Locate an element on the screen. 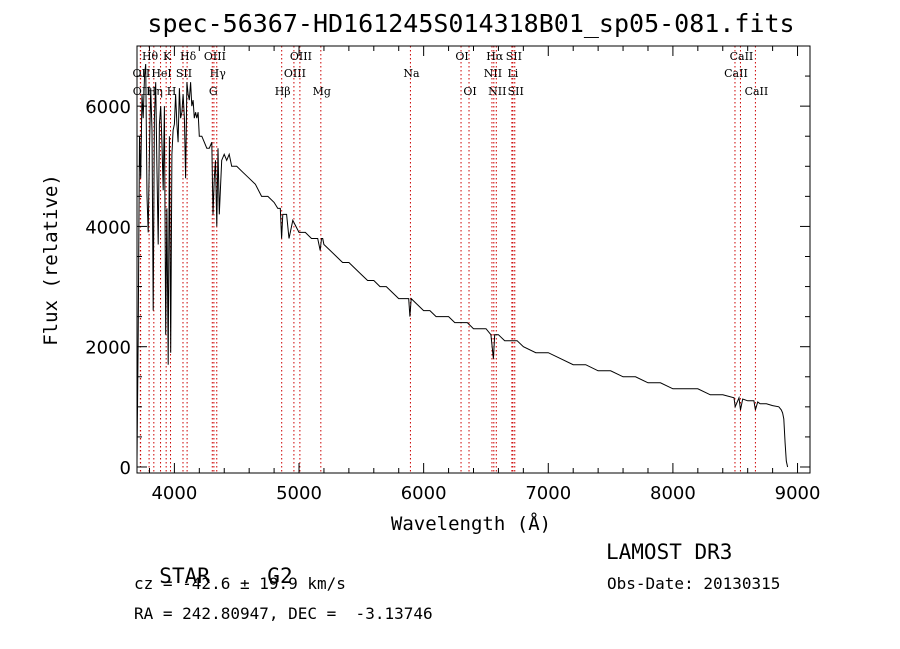 The image size is (900, 649). redshift-readout: cz = -42.6 ± 19.9 km/s is located at coordinates (240, 583).